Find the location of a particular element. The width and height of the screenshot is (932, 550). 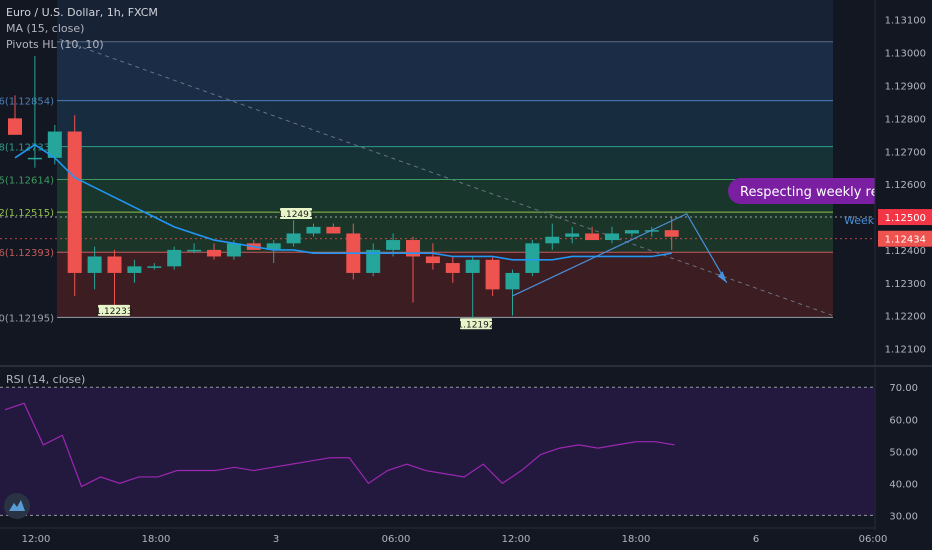

rsi-tick: 60.00 is located at coordinates (903, 420).